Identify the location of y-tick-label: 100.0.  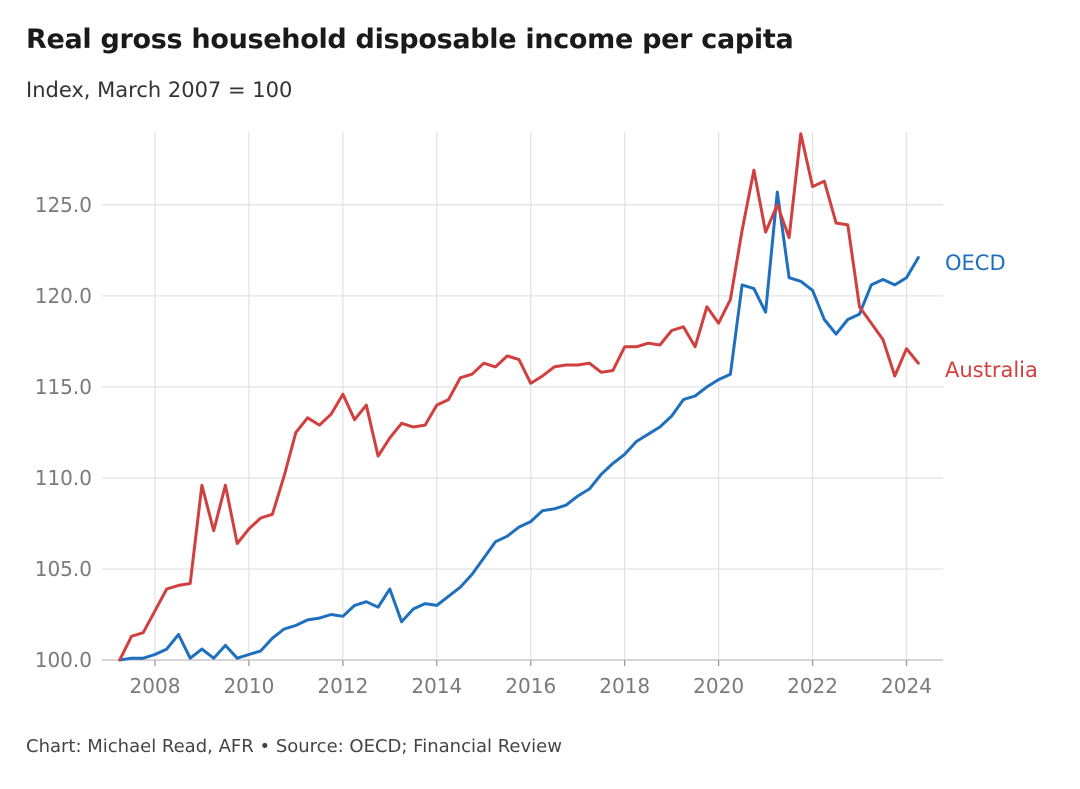
(63, 660).